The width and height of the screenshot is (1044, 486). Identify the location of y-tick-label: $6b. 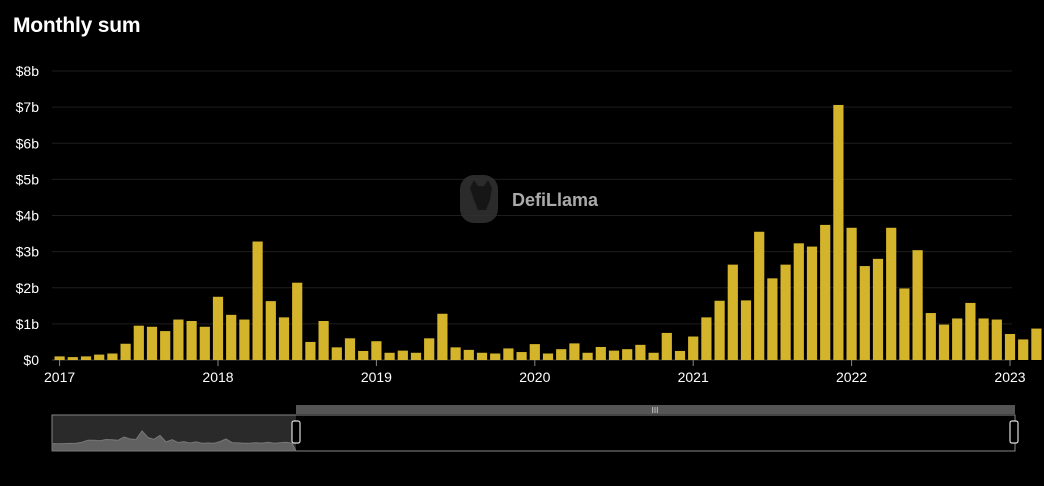
(28, 143).